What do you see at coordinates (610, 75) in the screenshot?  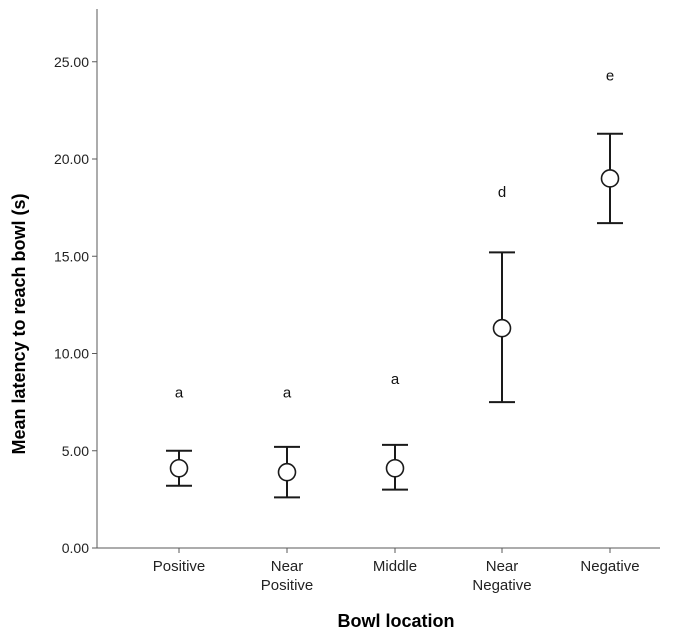 I see `significance-label: e` at bounding box center [610, 75].